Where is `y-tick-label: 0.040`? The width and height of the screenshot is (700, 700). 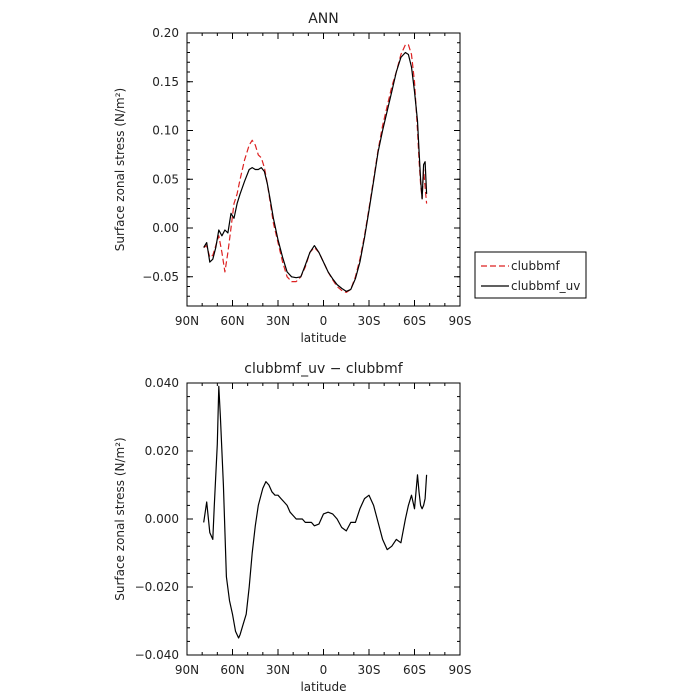 y-tick-label: 0.040 is located at coordinates (162, 383).